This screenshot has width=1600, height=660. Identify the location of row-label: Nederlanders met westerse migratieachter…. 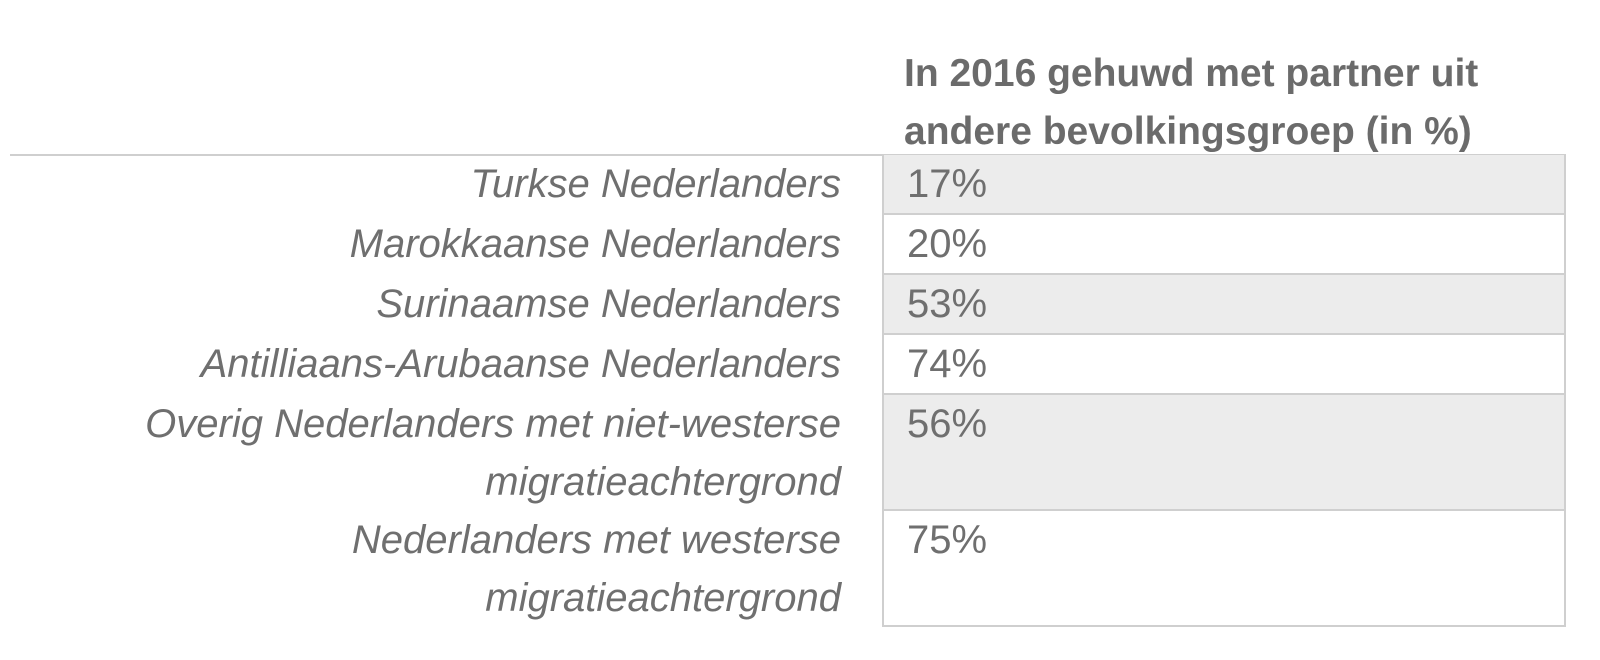
(596, 569).